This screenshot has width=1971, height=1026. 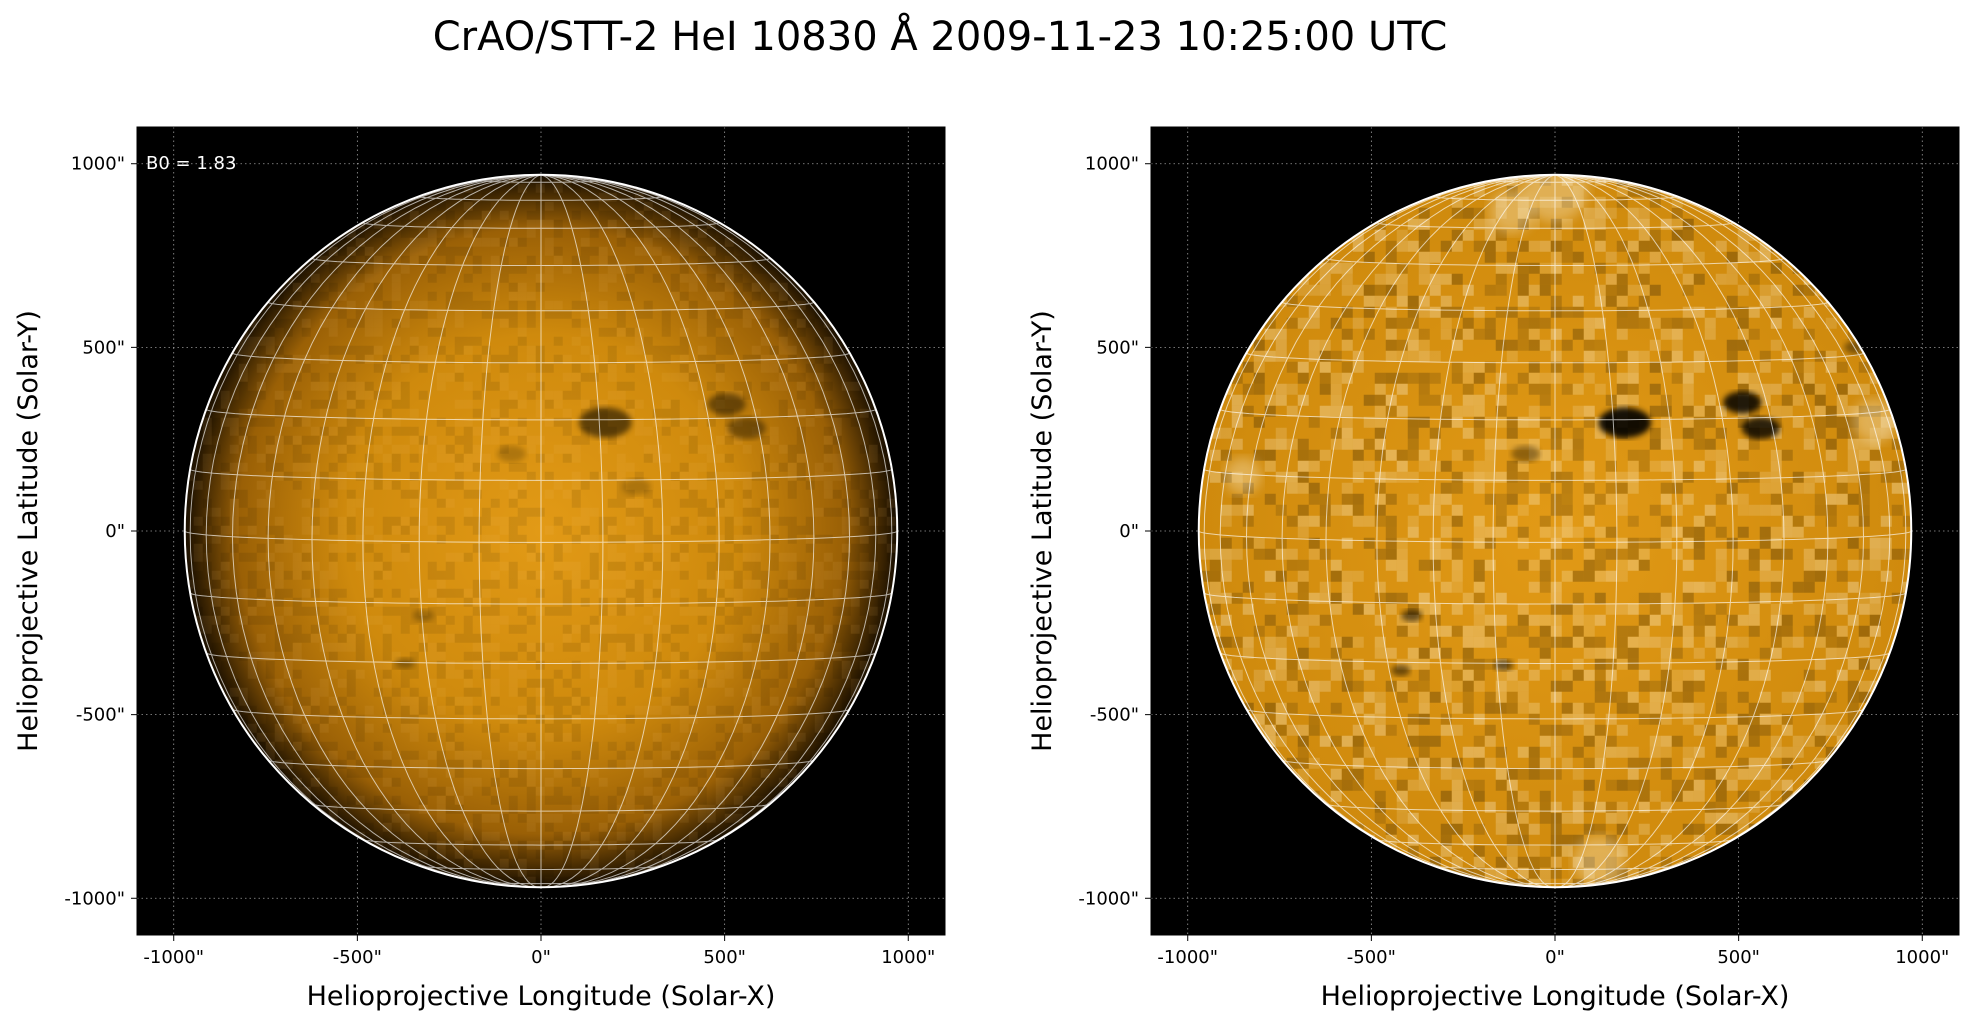 What do you see at coordinates (191, 163) in the screenshot?
I see `b0-annotation: B0 = 1.83` at bounding box center [191, 163].